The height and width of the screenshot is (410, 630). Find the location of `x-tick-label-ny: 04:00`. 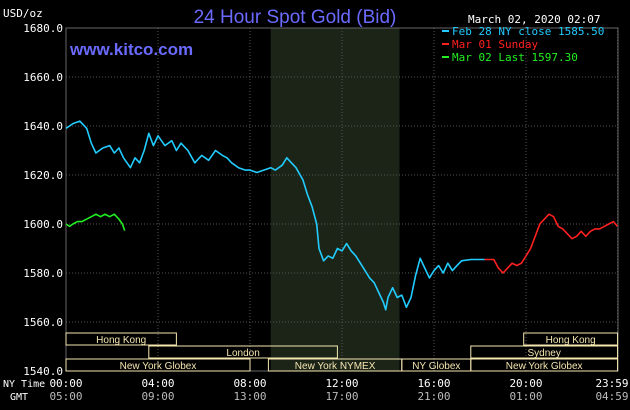

x-tick-label-ny: 04:00 is located at coordinates (157, 383).